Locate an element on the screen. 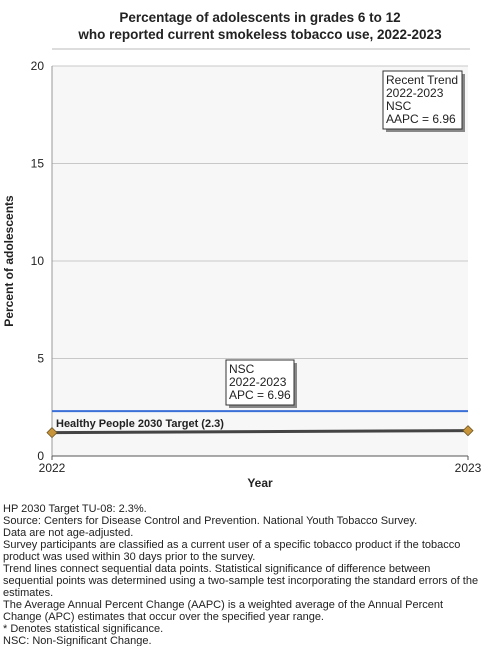 This screenshot has height=646, width=491. footnote: estimates. is located at coordinates (28, 593).